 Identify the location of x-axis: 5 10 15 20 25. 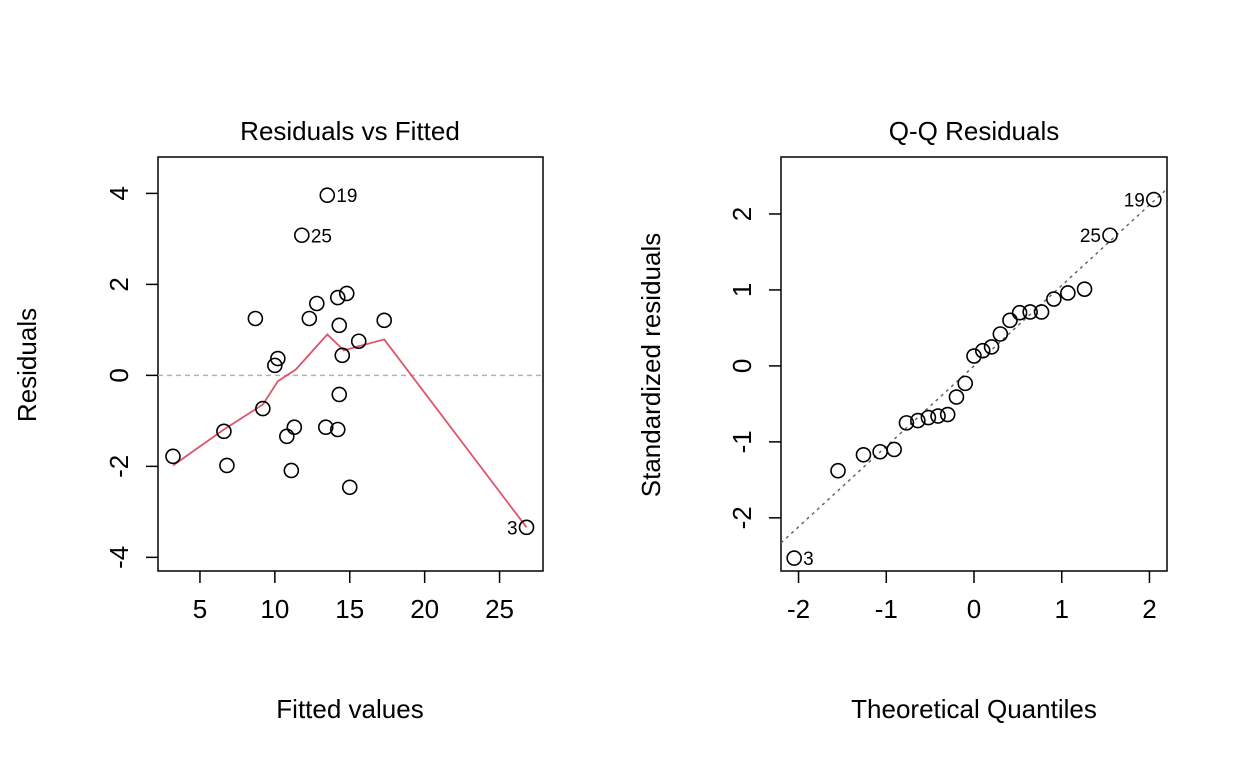
(353, 597).